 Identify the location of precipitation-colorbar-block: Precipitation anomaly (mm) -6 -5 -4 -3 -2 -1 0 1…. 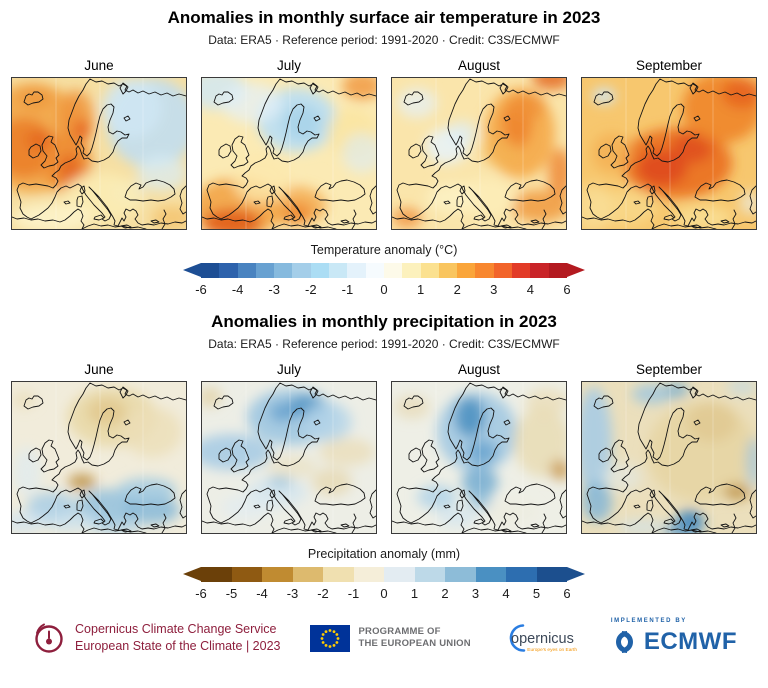
(384, 574).